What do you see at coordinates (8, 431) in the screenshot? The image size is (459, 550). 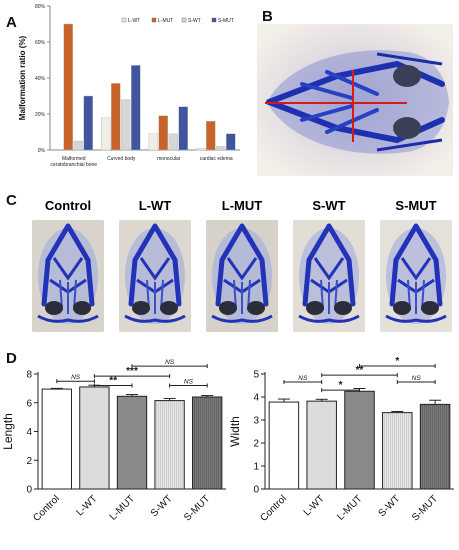 I see `y-axis-title: Length` at bounding box center [8, 431].